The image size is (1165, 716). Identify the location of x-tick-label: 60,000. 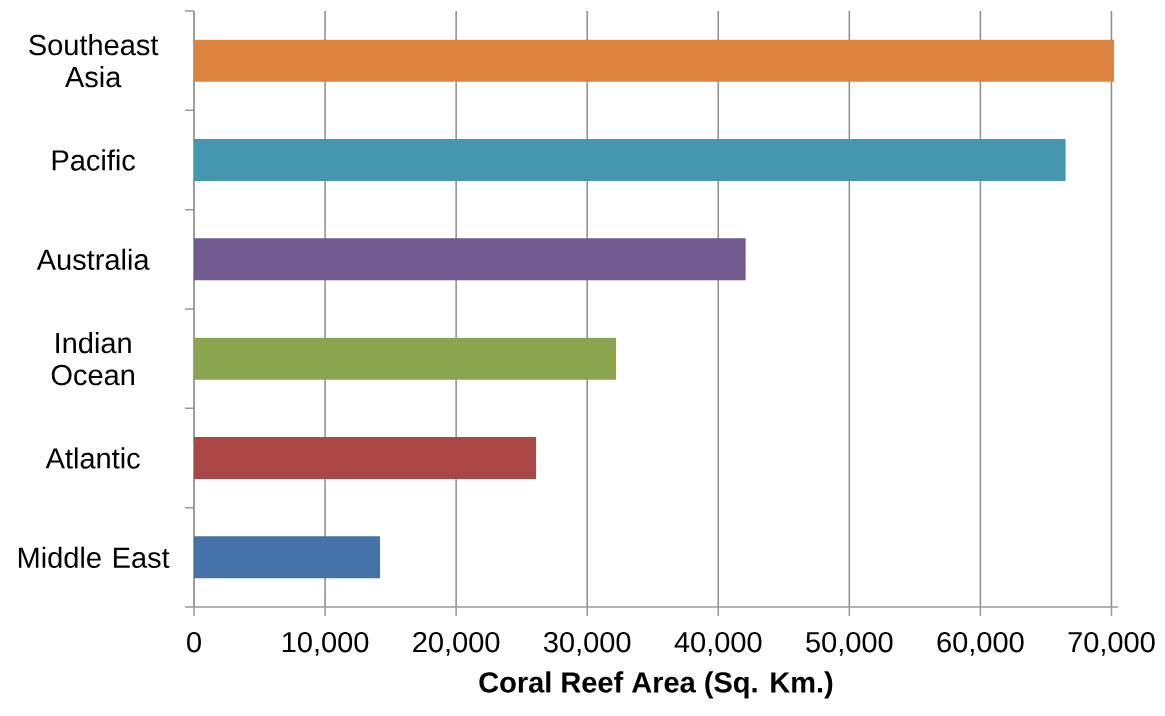
(980, 643).